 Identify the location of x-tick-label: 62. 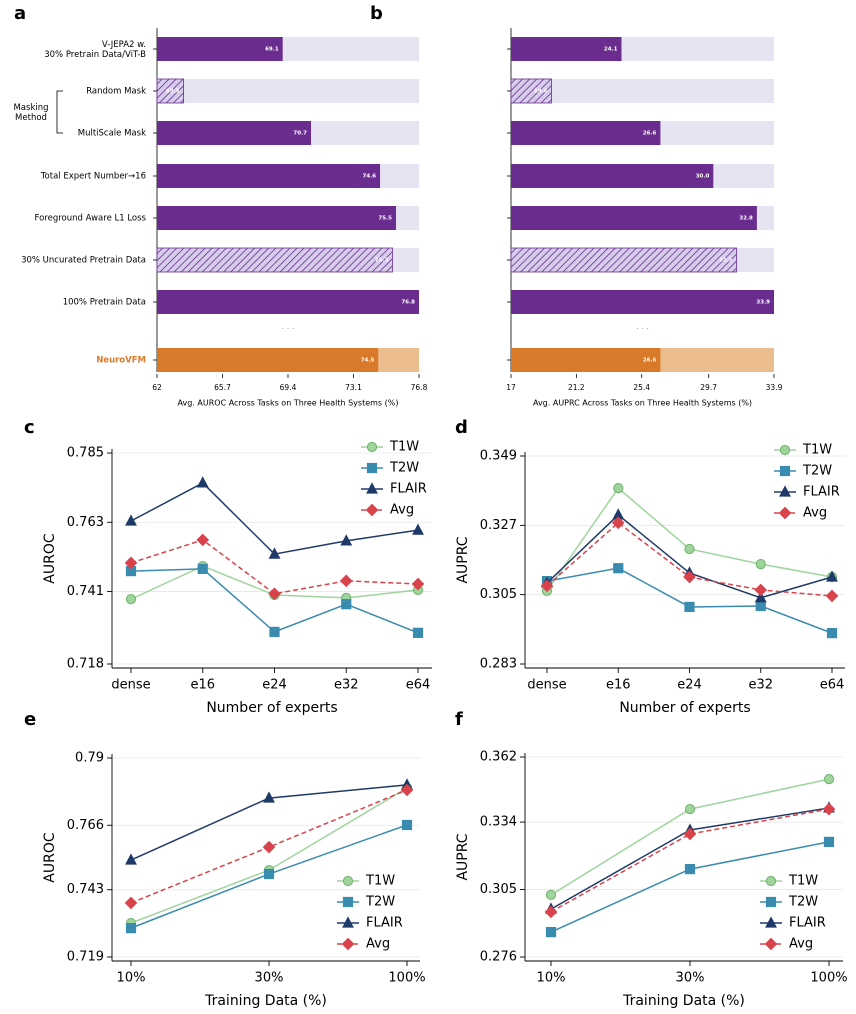
(157, 387).